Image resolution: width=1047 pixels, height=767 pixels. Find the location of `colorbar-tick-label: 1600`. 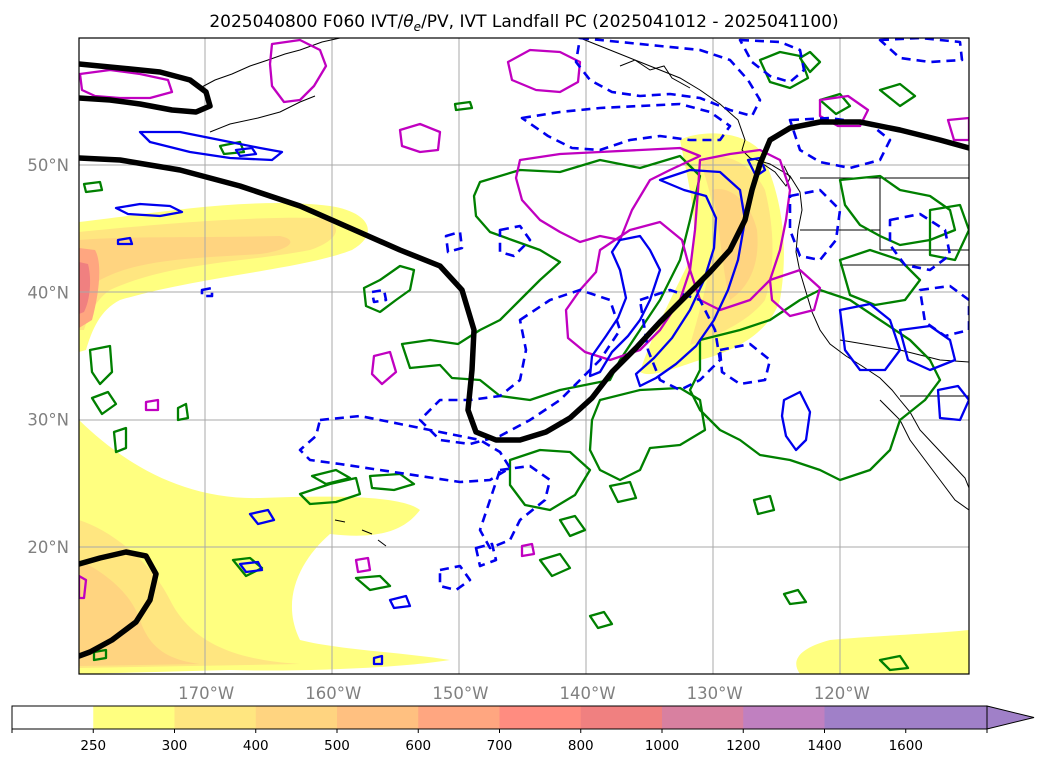

colorbar-tick-label: 1600 is located at coordinates (906, 746).